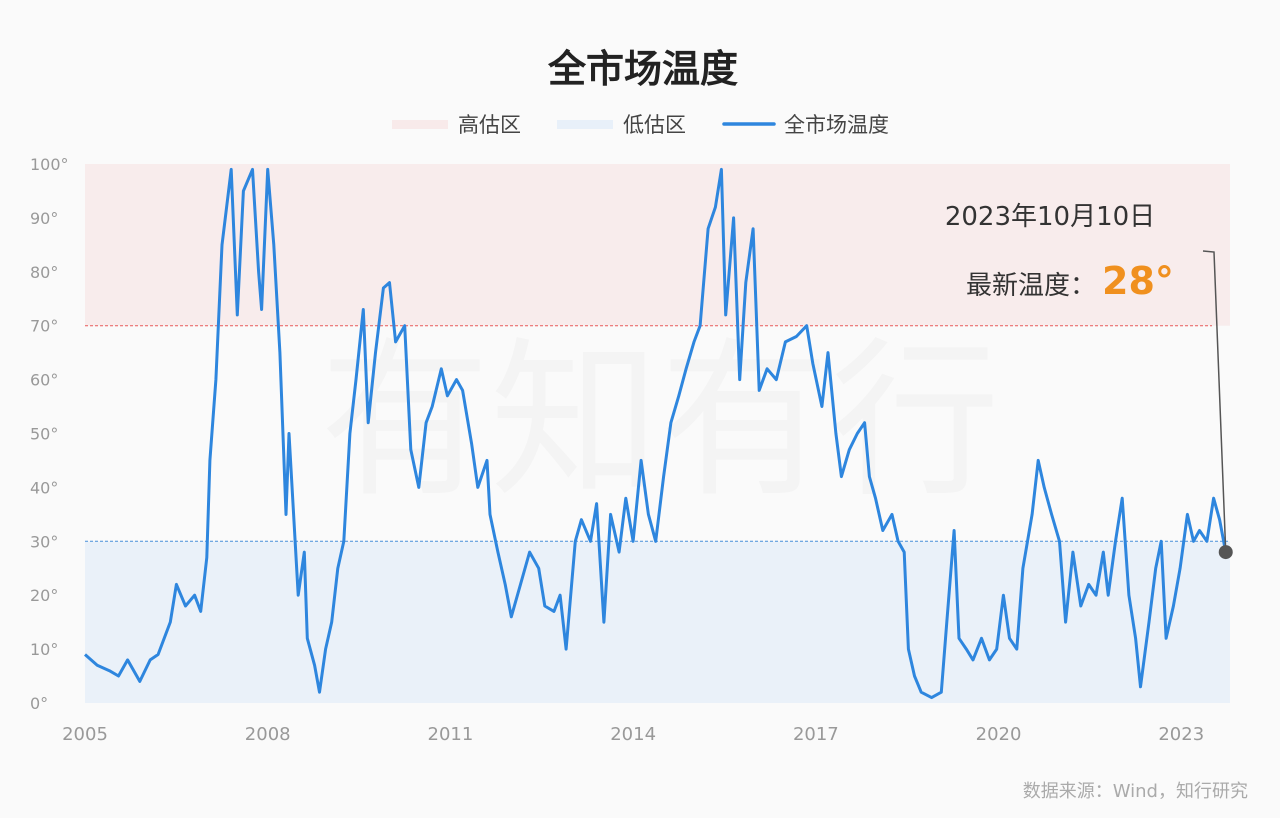  I want to click on y-tick-label: 40°, so click(44, 487).